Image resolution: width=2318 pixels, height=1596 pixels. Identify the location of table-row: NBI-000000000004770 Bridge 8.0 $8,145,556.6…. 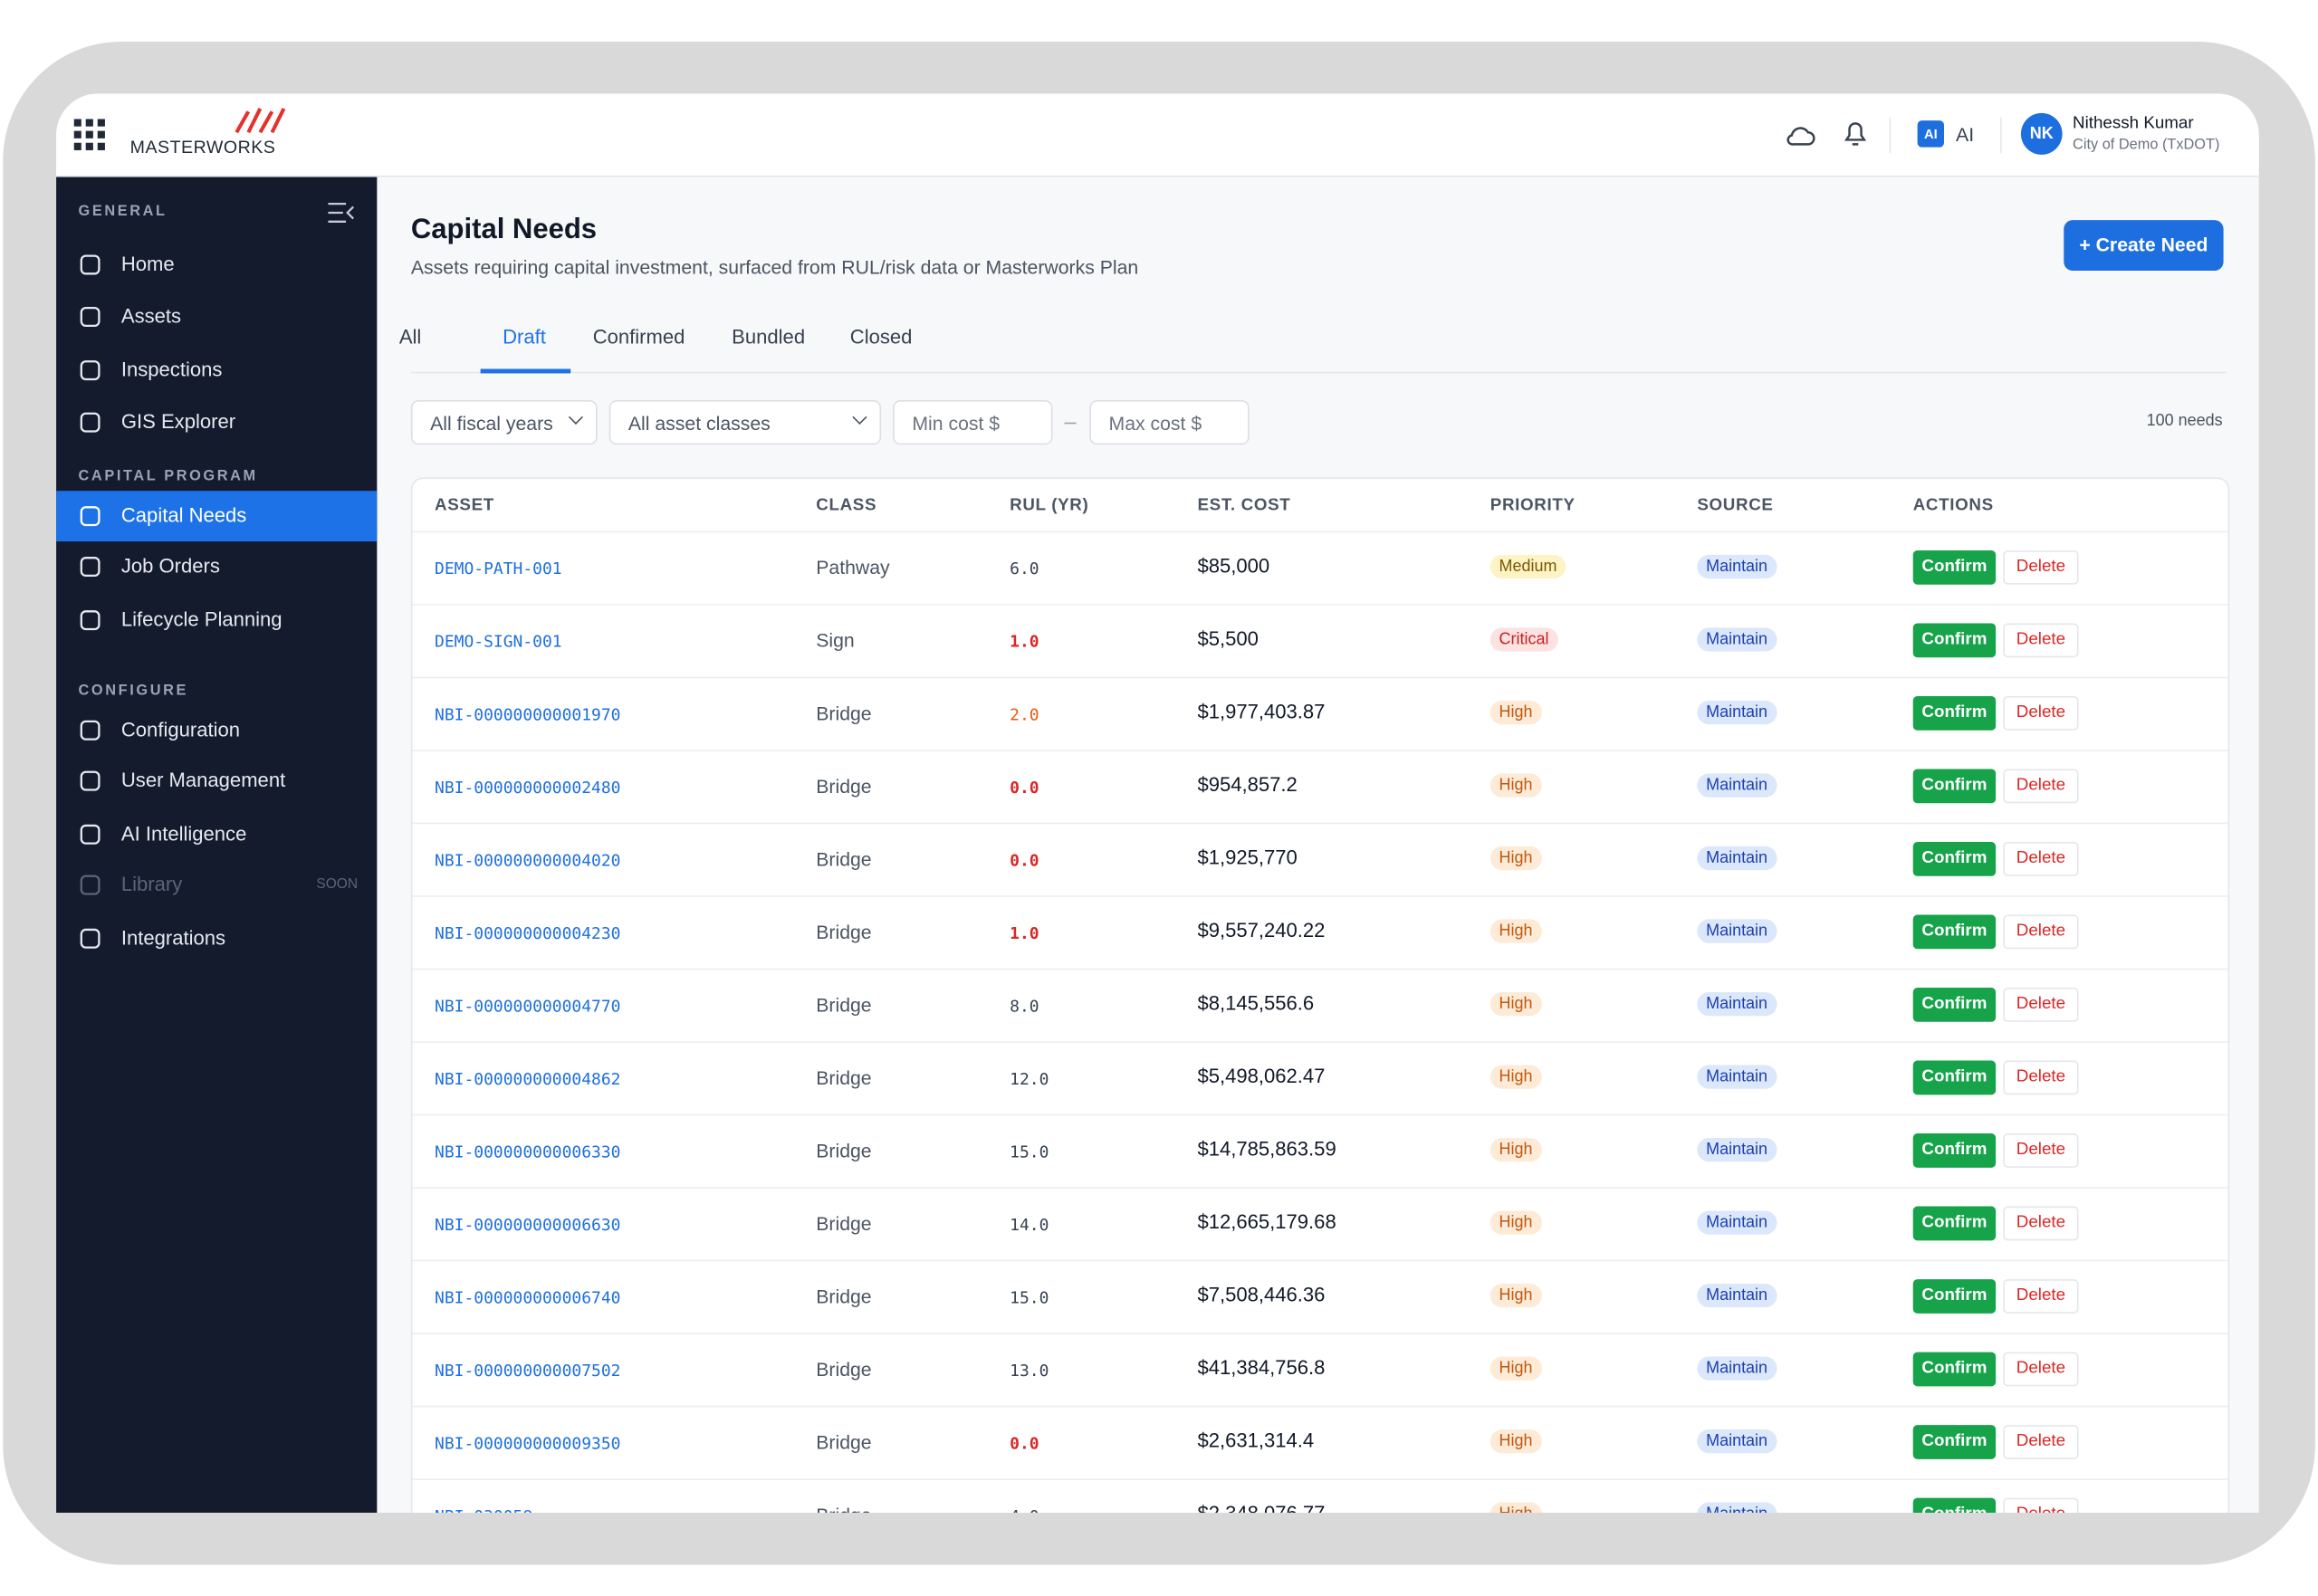
(1320, 1005).